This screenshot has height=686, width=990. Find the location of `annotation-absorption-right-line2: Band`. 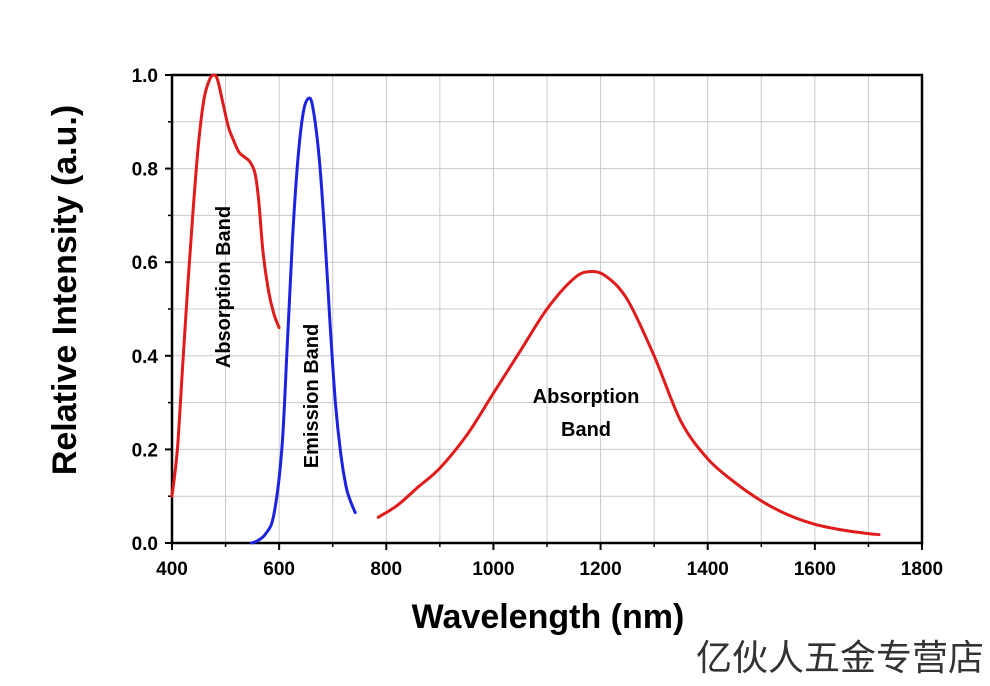

annotation-absorption-right-line2: Band is located at coordinates (586, 430).